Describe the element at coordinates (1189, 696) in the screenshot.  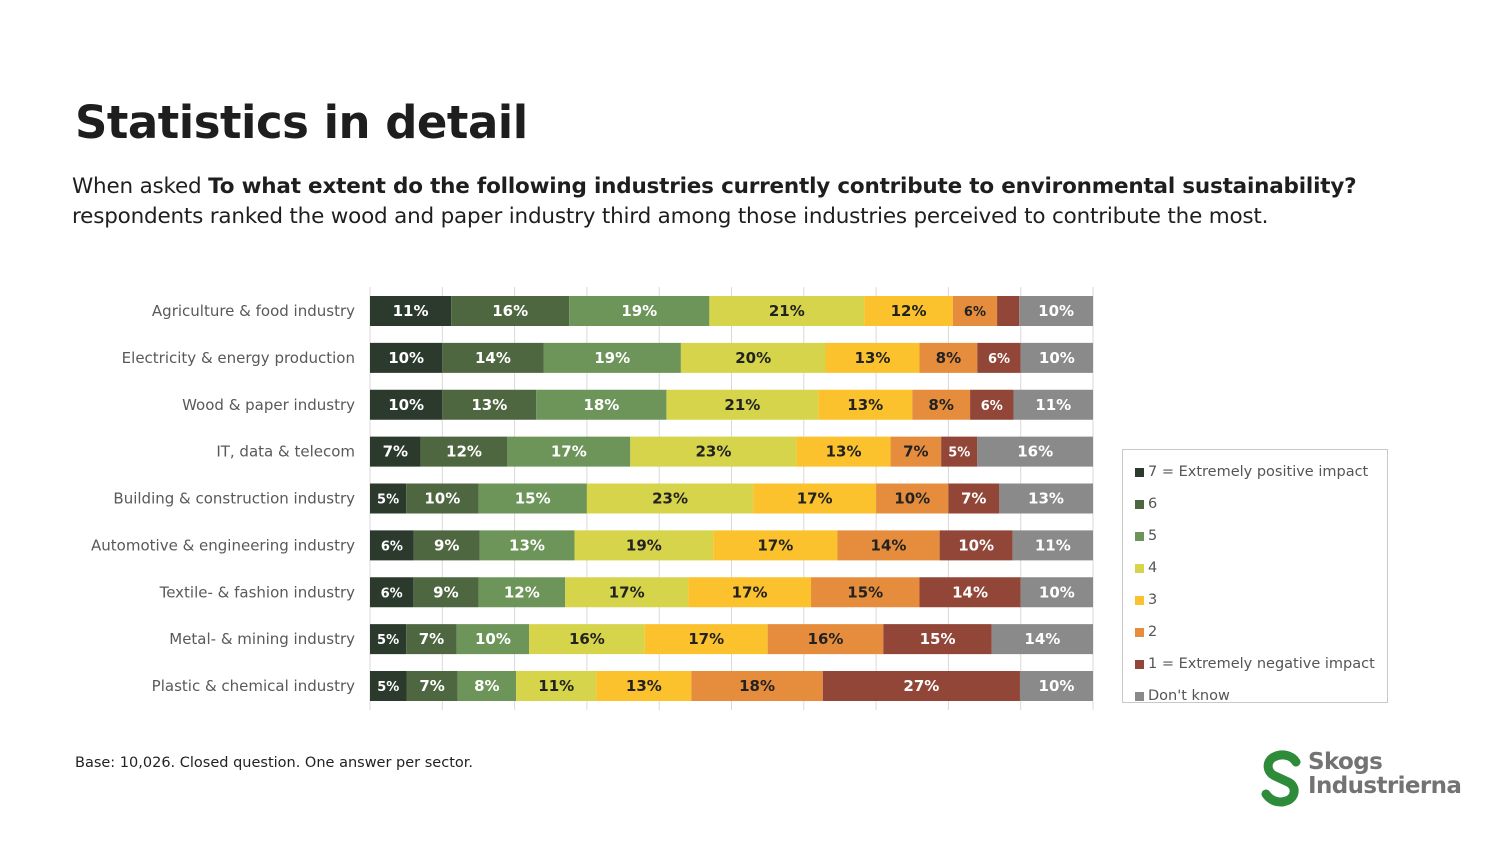
I see `legend-label: Don't know` at that location.